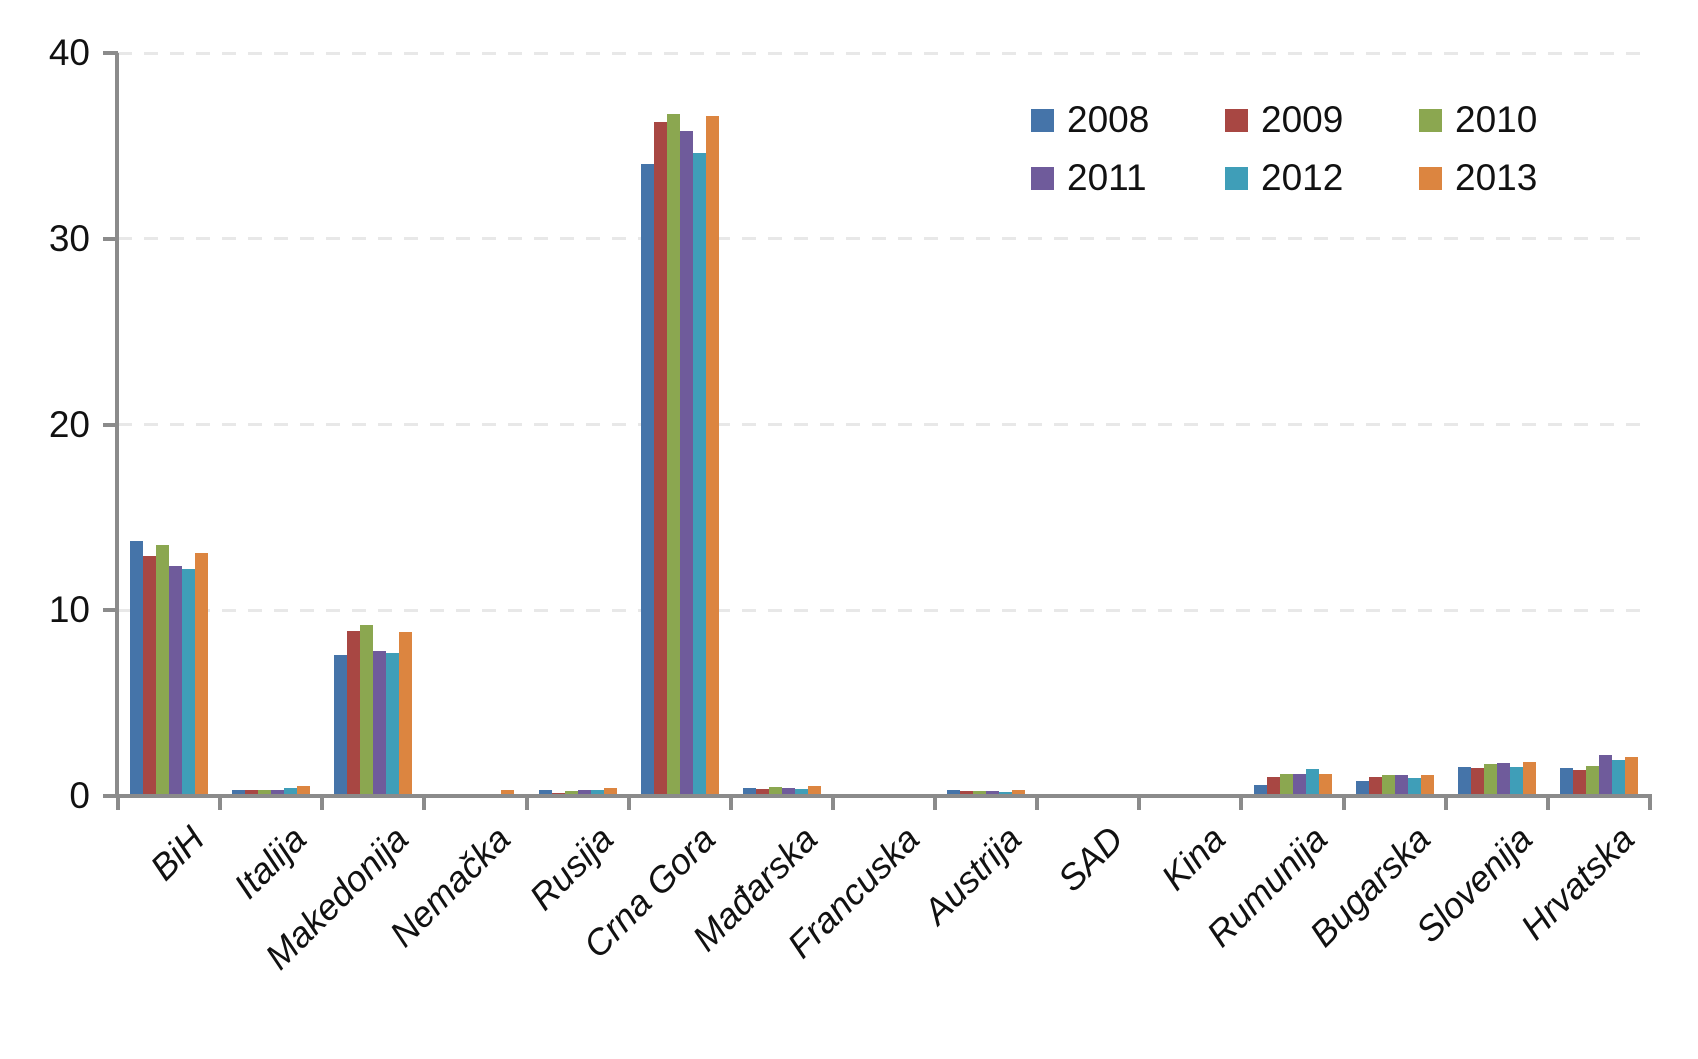  What do you see at coordinates (1516, 780) in the screenshot?
I see `bar-Slovenija-2012` at bounding box center [1516, 780].